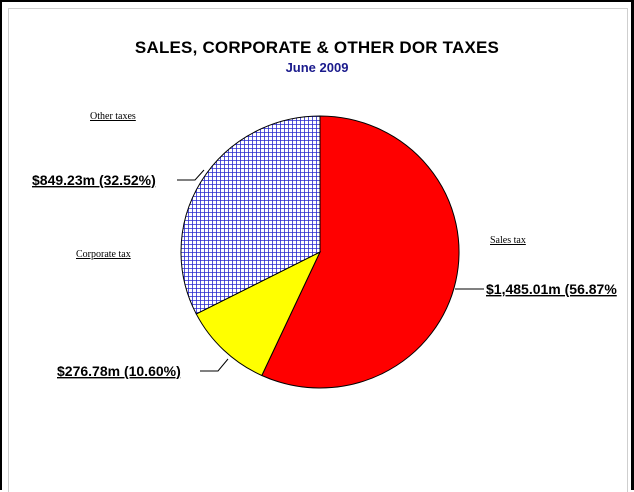  Describe the element at coordinates (317, 47) in the screenshot. I see `chart-title: SALES, CORPORATE & OTHER DOR TAXES` at that location.